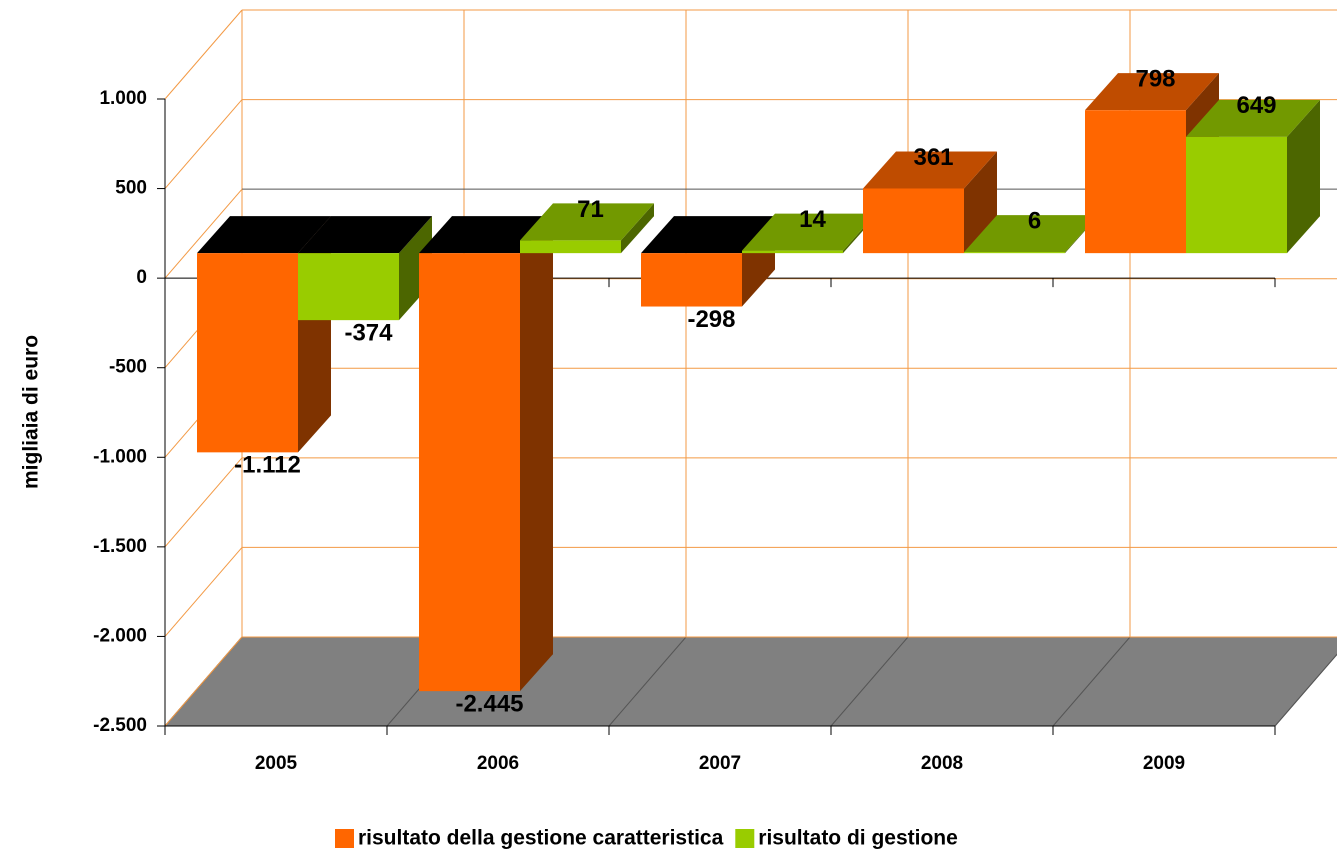 This screenshot has width=1337, height=853. I want to click on y-axis-label: migliaia di euro, so click(31, 412).